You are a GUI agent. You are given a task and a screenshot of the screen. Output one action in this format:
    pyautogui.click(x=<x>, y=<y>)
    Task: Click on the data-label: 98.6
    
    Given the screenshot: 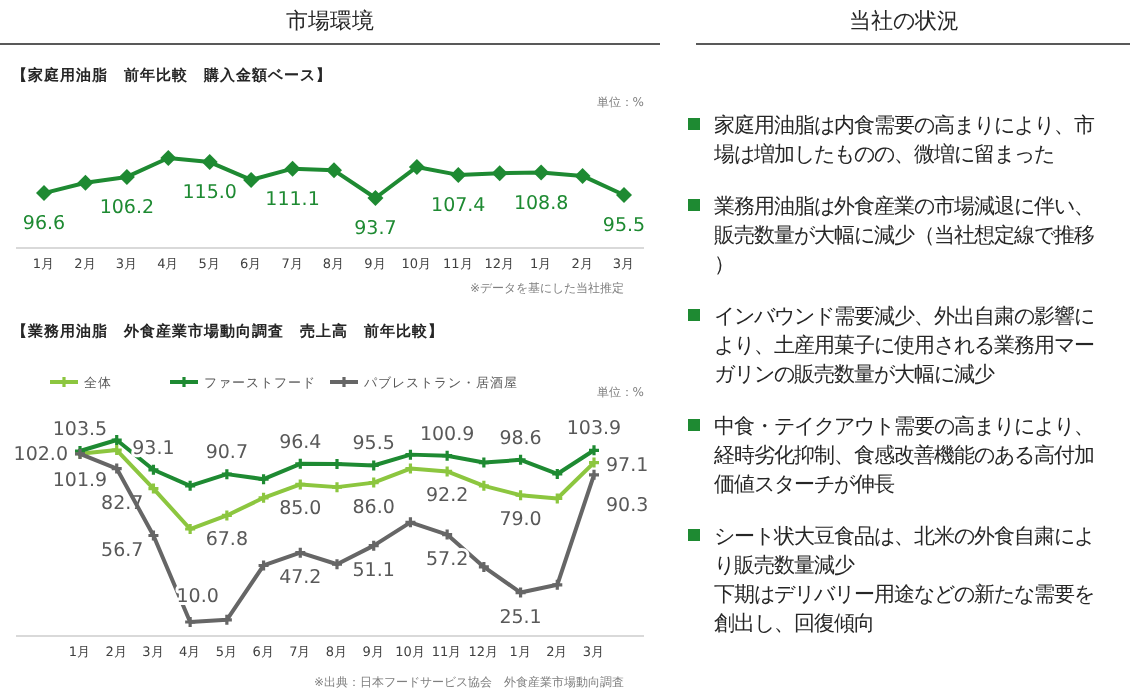 What is the action you would take?
    pyautogui.click(x=520, y=438)
    